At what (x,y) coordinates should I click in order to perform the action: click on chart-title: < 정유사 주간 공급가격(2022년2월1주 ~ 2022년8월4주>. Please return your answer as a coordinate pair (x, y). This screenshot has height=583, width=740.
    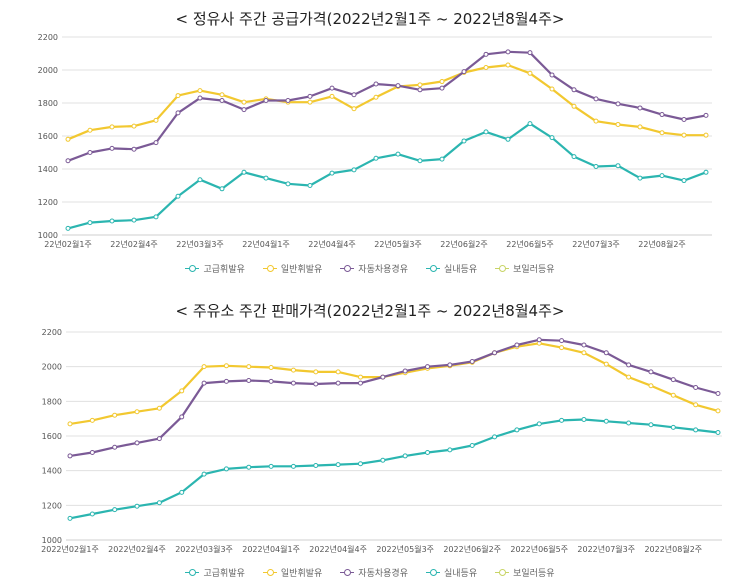
    Looking at the image, I should click on (370, 19).